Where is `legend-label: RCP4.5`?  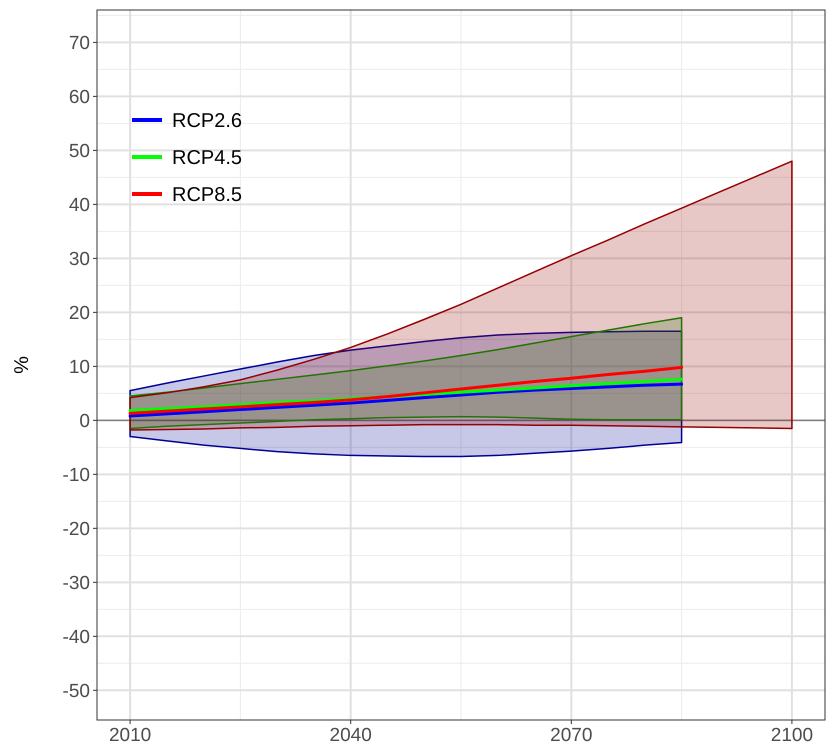
legend-label: RCP4.5 is located at coordinates (207, 158).